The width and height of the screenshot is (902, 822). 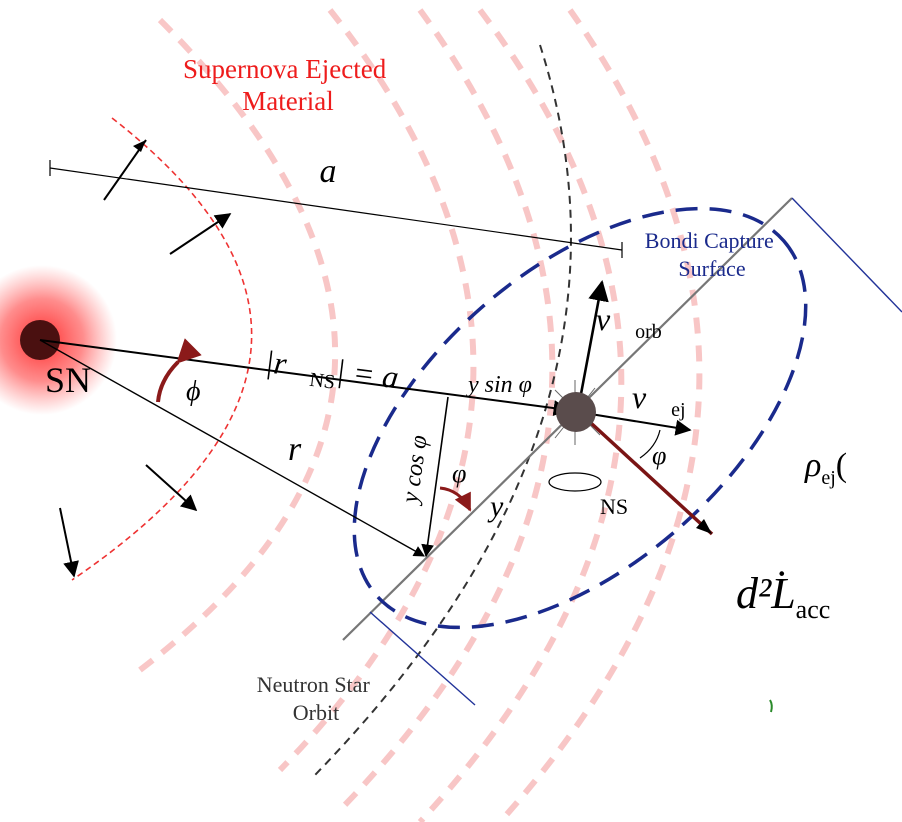 What do you see at coordinates (316, 698) in the screenshot?
I see `label-orbit: Neutron Star Orbit` at bounding box center [316, 698].